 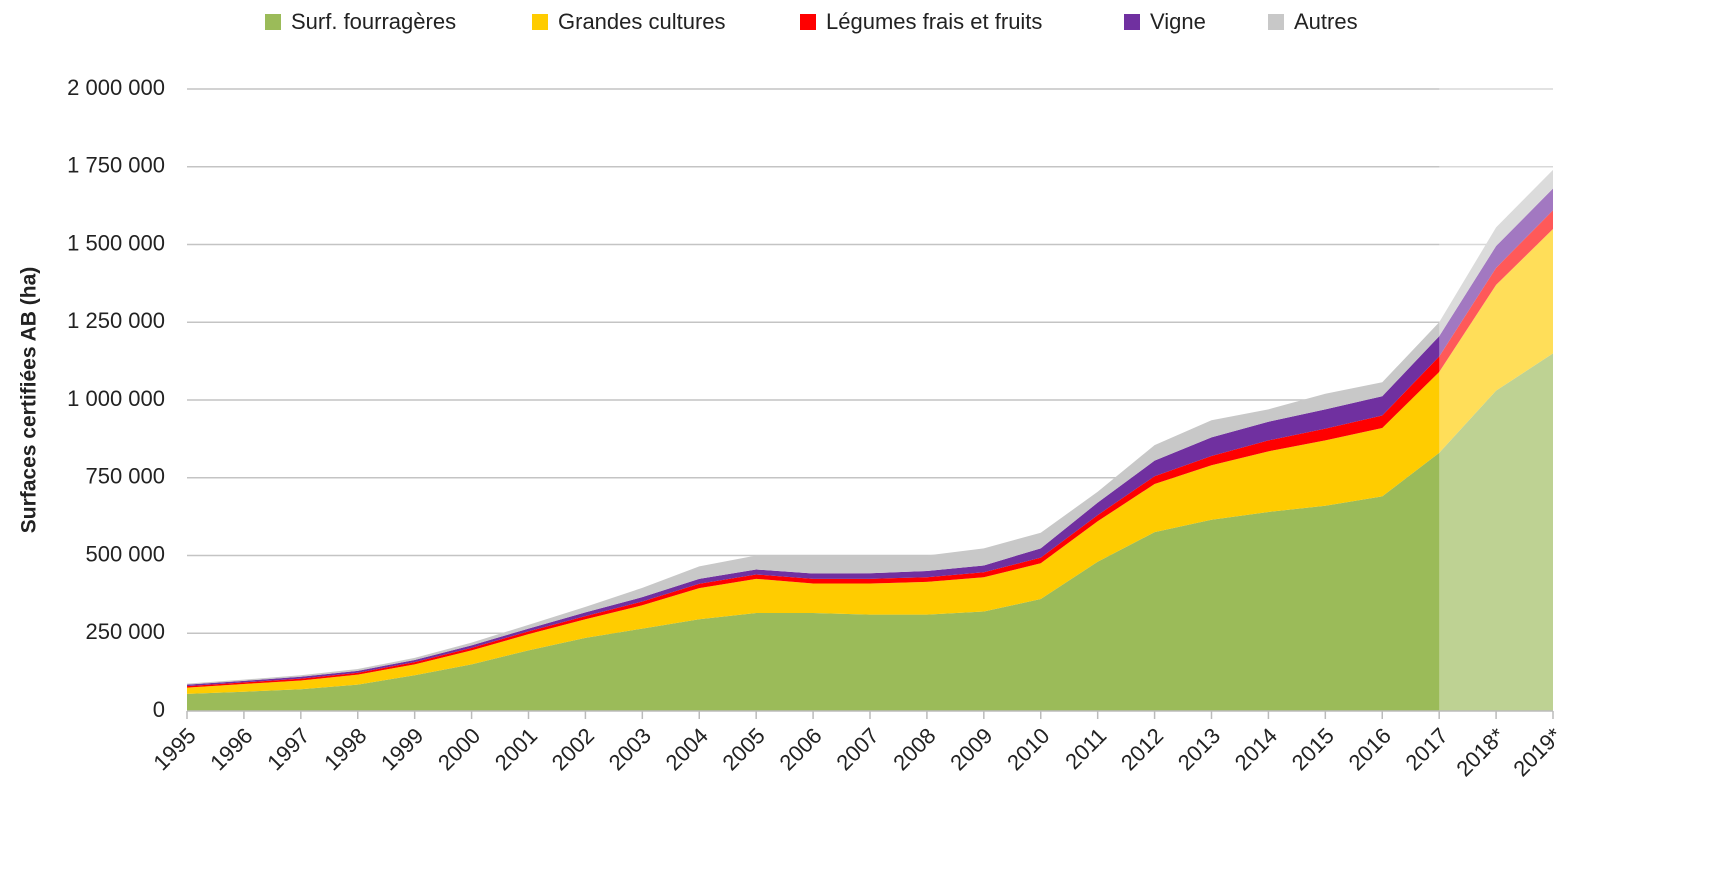 What do you see at coordinates (345, 749) in the screenshot?
I see `x-tick-label: 1998` at bounding box center [345, 749].